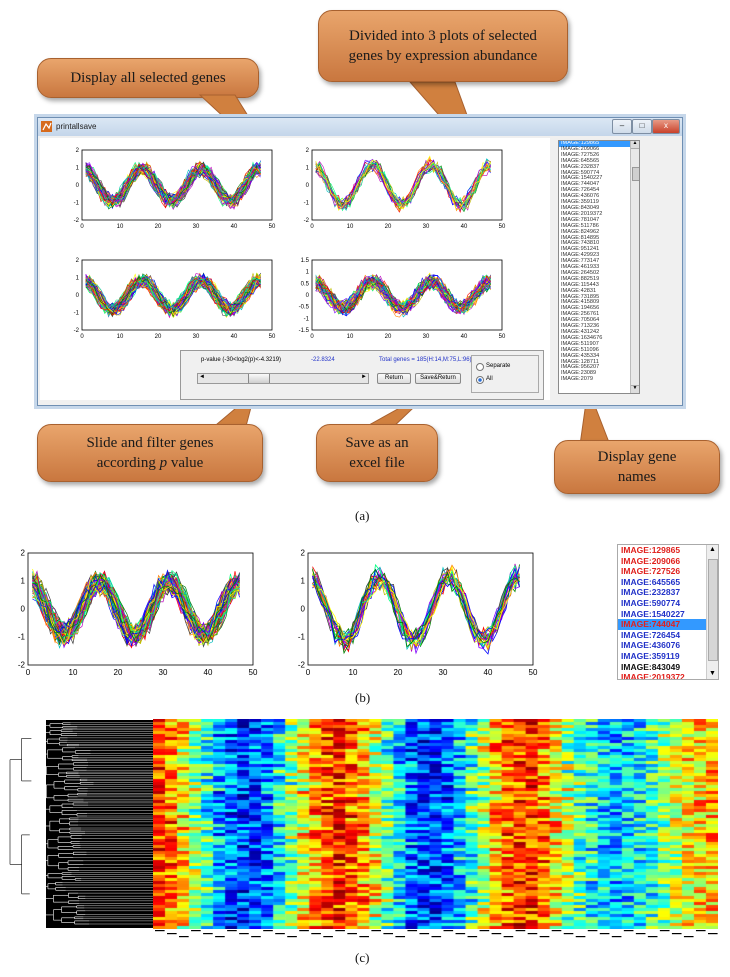  I want to click on y-tick-label: 0, so click(303, 609).